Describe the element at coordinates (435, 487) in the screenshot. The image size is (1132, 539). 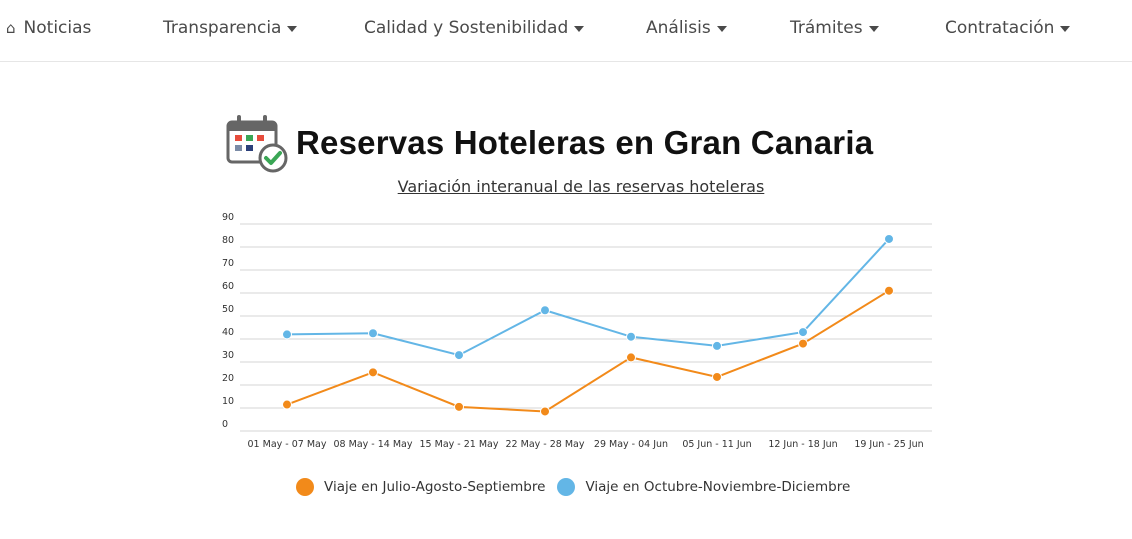
I see `legend-label: Viaje en Julio-Agosto-Septiembre` at that location.